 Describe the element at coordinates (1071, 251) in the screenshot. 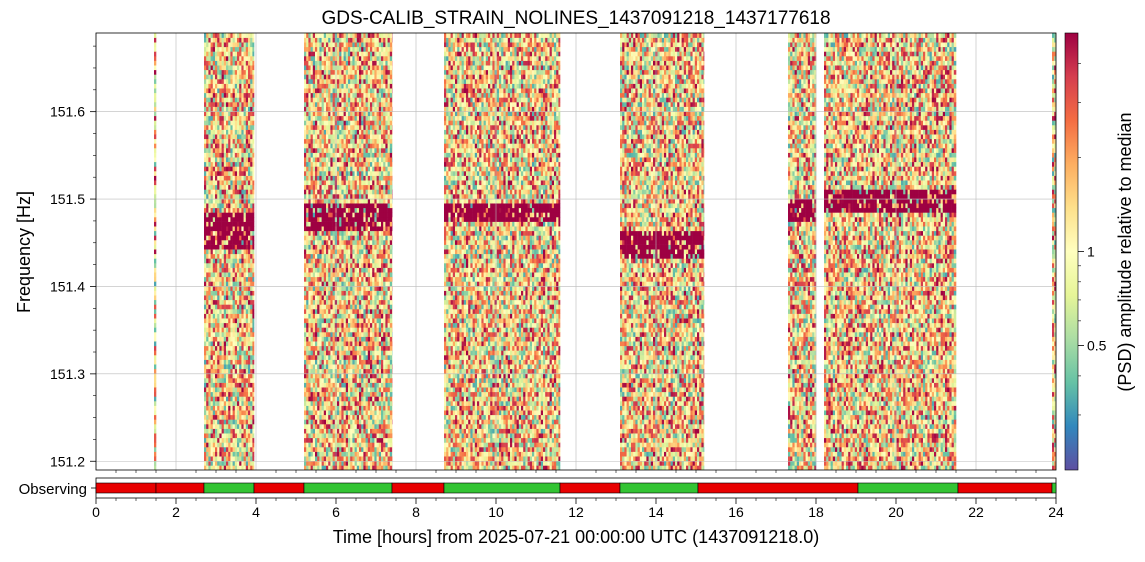

I see `colorbar` at that location.